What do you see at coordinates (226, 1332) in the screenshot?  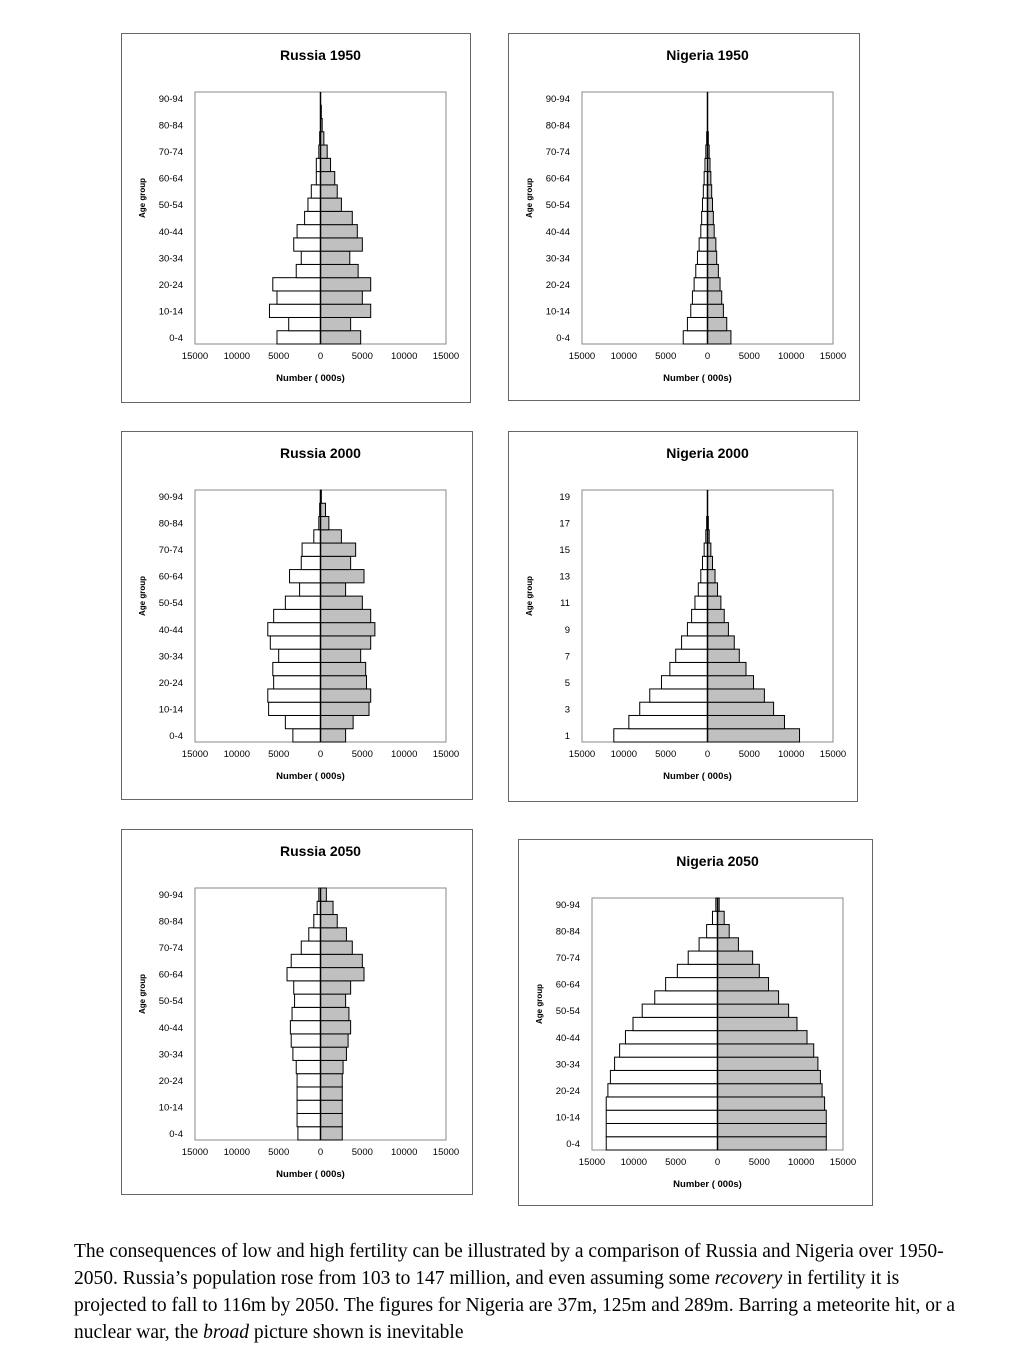 I see `caption-emphasis-broad: broad` at bounding box center [226, 1332].